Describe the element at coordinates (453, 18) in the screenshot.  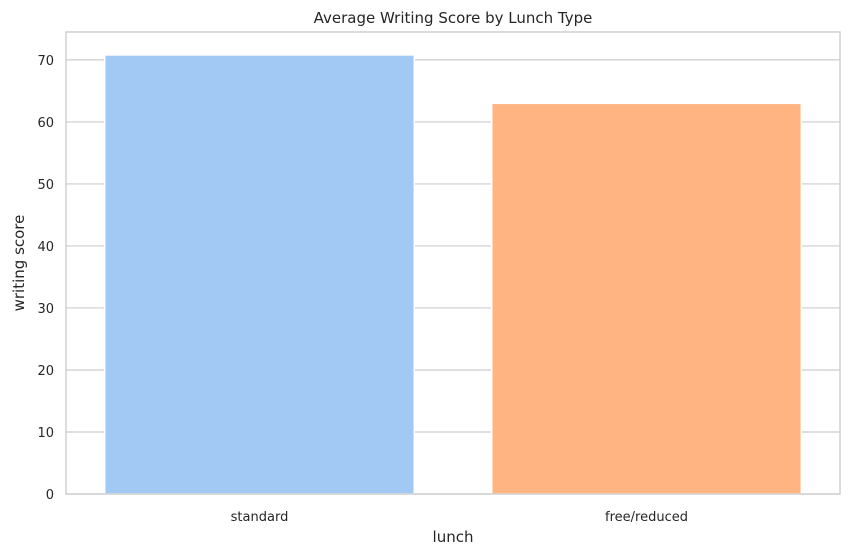
I see `chart-title: Average Writing Score by Lunch Type` at that location.